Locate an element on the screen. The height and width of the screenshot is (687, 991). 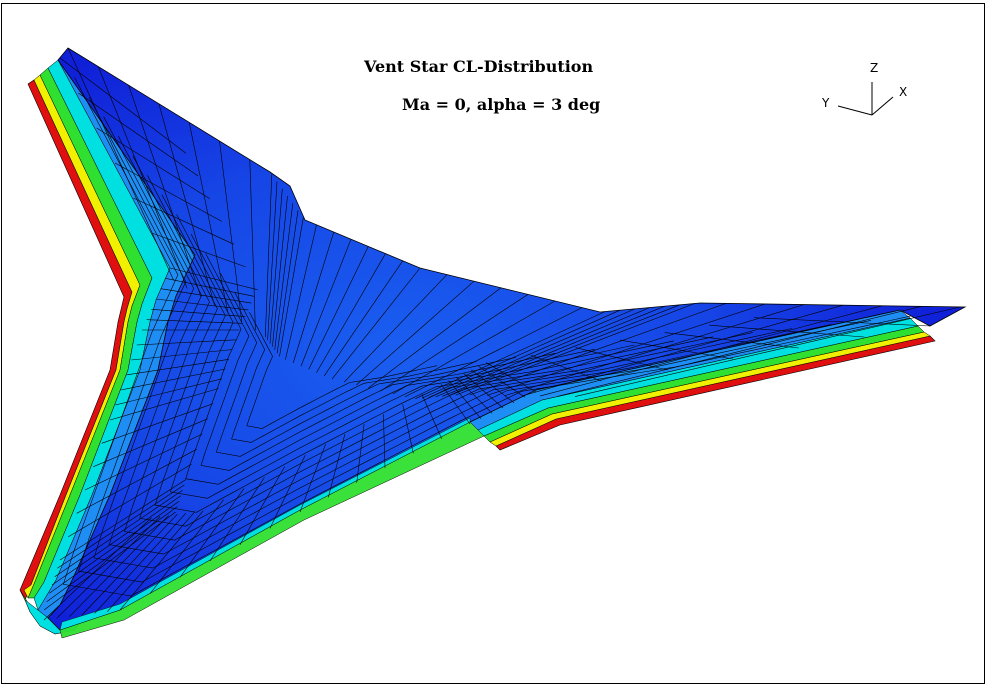
axis-z-label: Z is located at coordinates (874, 68).